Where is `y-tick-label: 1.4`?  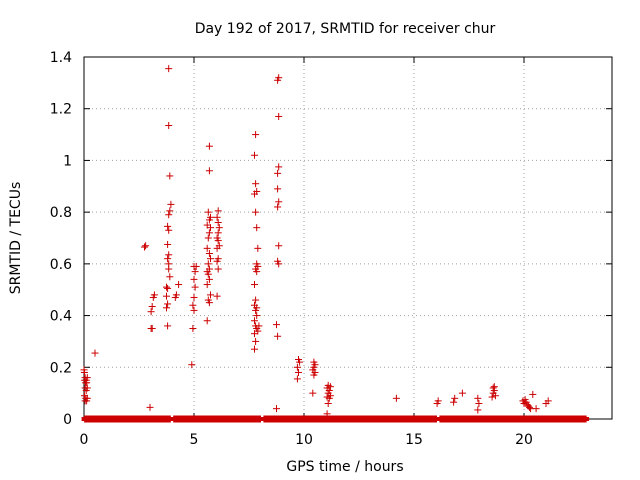 y-tick-label: 1.4 is located at coordinates (61, 58).